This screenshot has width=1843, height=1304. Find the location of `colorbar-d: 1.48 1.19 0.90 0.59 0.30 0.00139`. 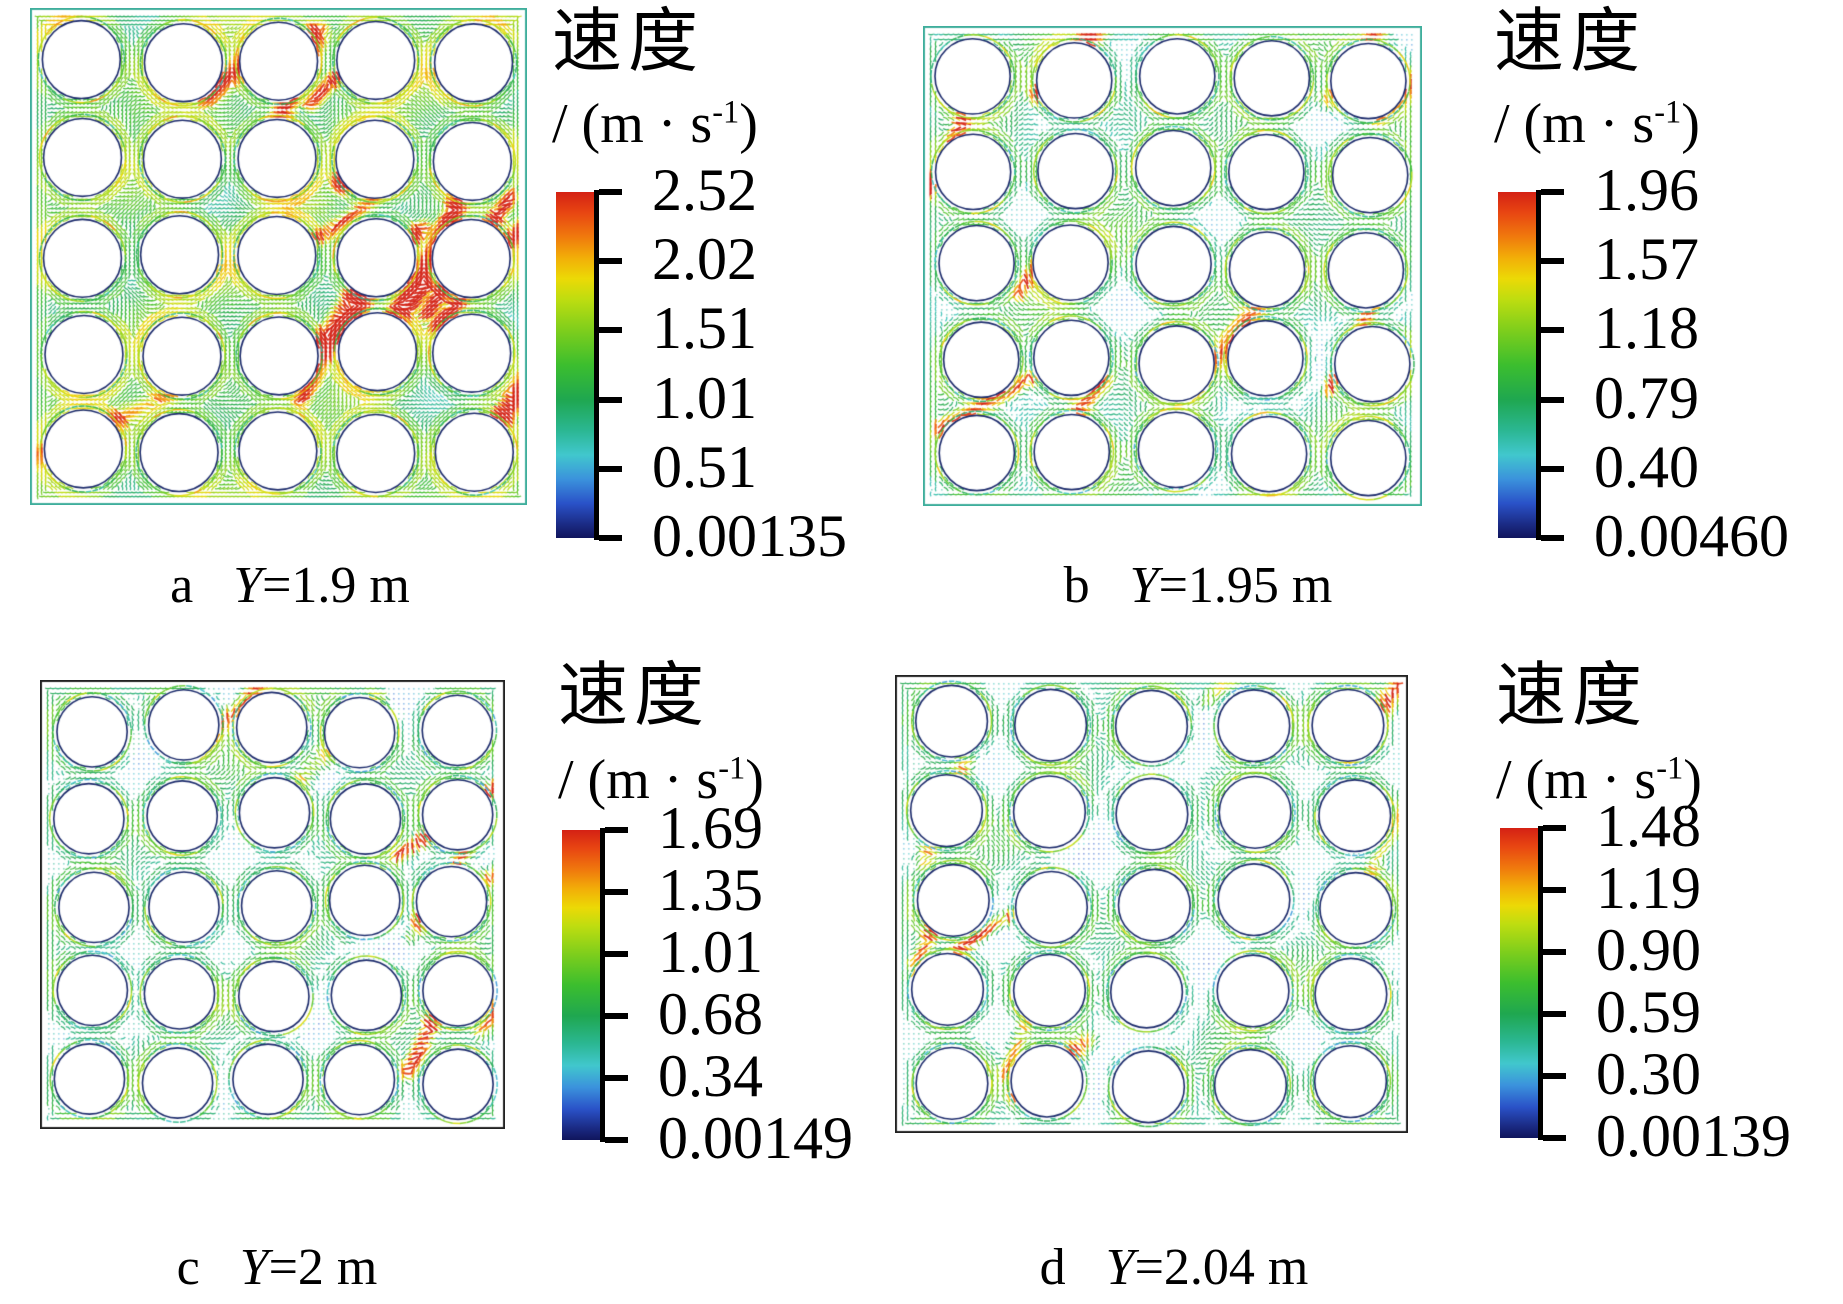

colorbar-d: 1.48 1.19 0.90 0.59 0.30 0.00139 is located at coordinates (1650, 981).